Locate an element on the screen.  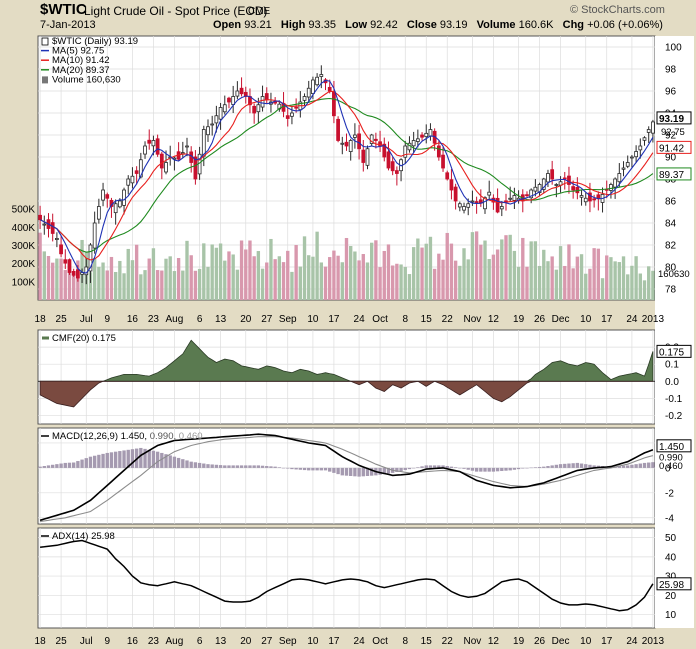
x-tick-label-adx: 15 is located at coordinates (427, 641).